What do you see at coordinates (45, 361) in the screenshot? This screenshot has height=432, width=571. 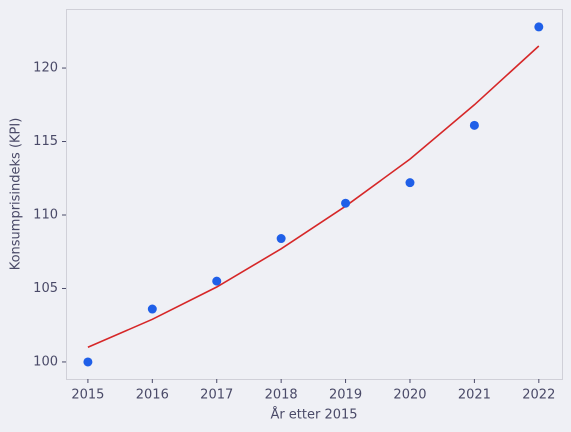 I see `y-tick-label: 100` at bounding box center [45, 361].